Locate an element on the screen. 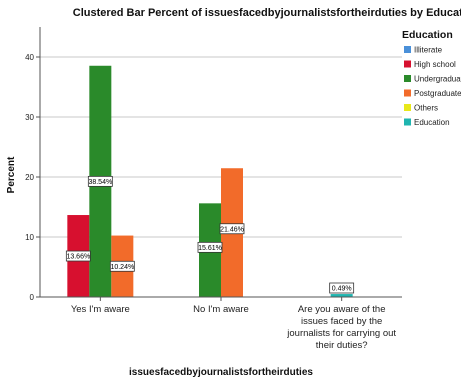 Image resolution: width=461 pixels, height=381 pixels. y-tick-label: 10 is located at coordinates (29, 237).